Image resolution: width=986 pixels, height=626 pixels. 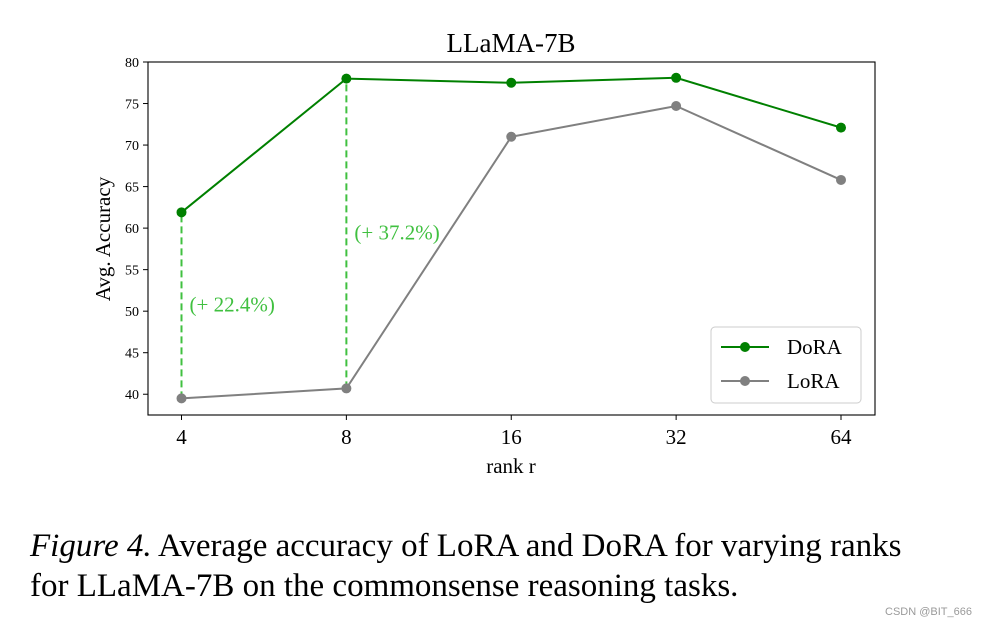 What do you see at coordinates (132, 146) in the screenshot?
I see `y-tick-label: 70` at bounding box center [132, 146].